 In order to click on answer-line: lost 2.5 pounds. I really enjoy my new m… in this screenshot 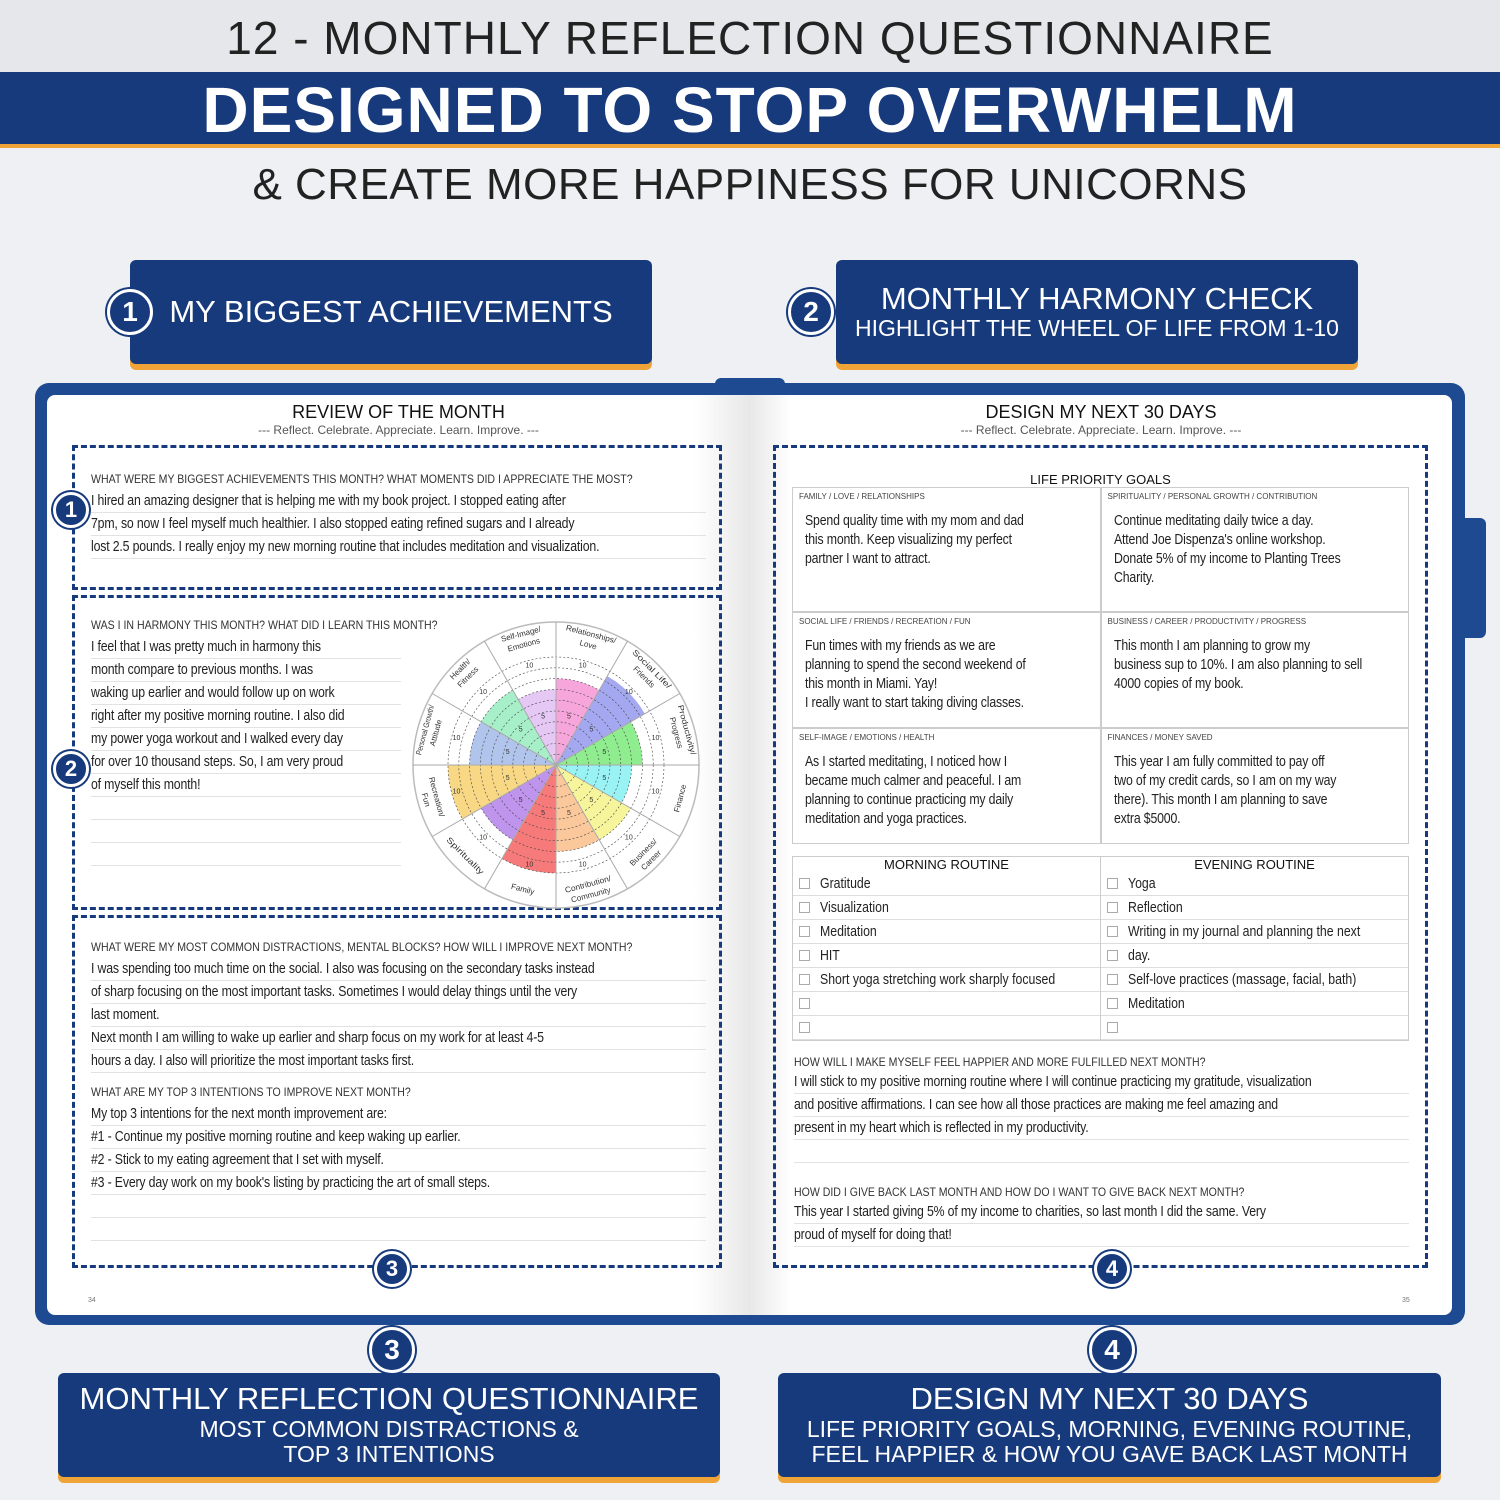, I will do `click(398, 547)`.